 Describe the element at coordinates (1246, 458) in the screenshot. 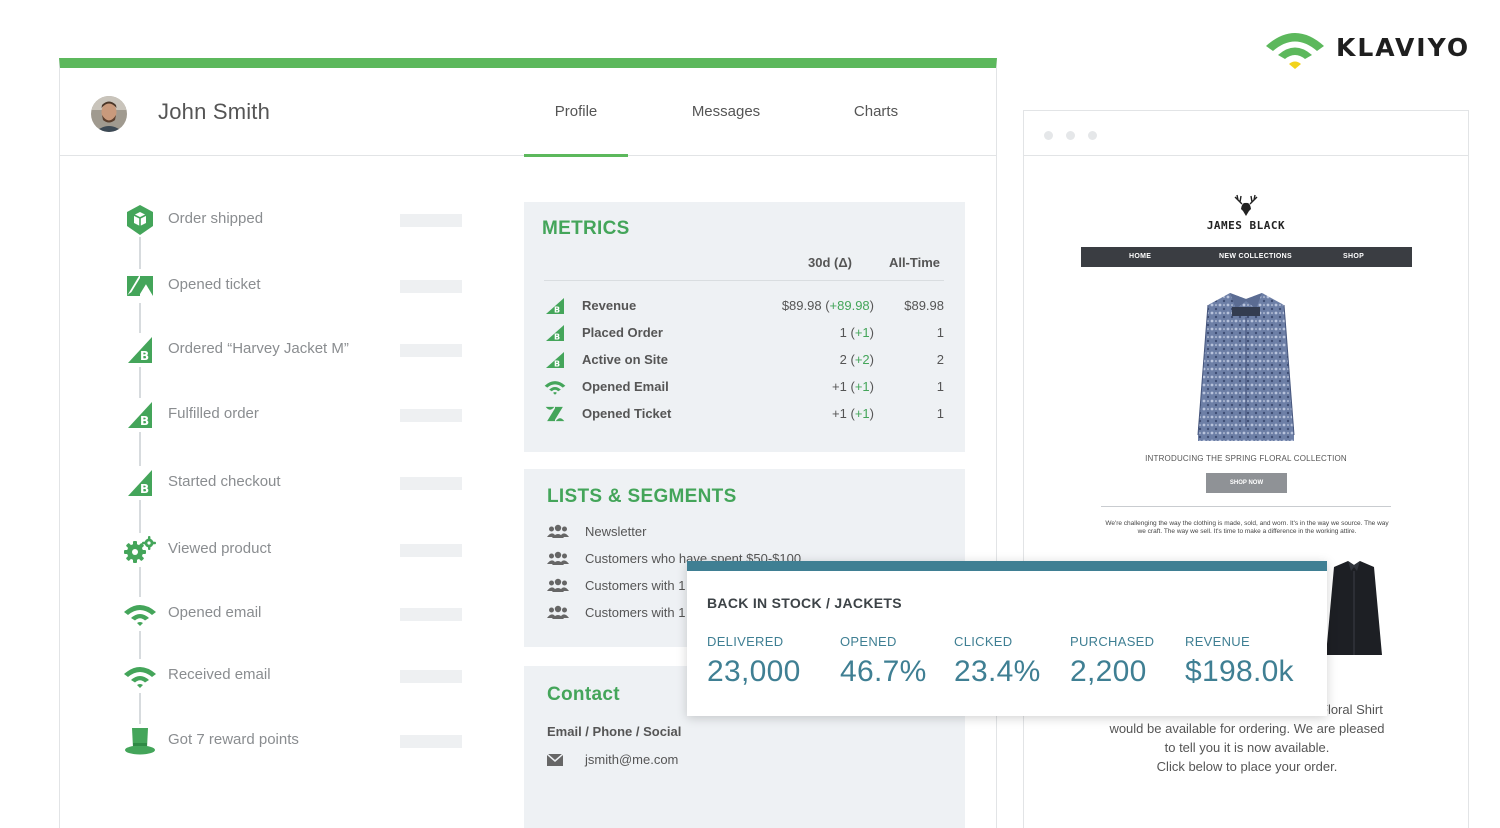

I see `email-intro-text: INTRODUCING THE SPRING FLORAL COLLECTION` at that location.